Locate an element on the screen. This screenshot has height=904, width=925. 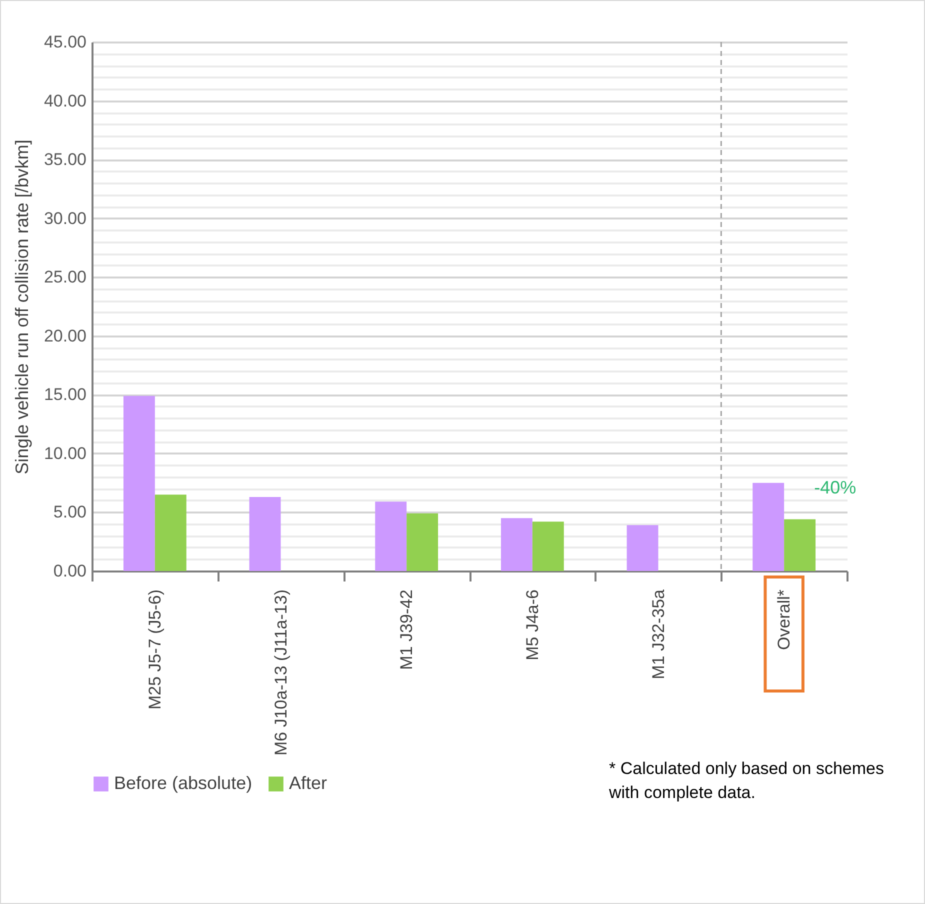
y-axis-title: Single vehicle run off collision rate [/bvkm] is located at coordinates (22, 307).